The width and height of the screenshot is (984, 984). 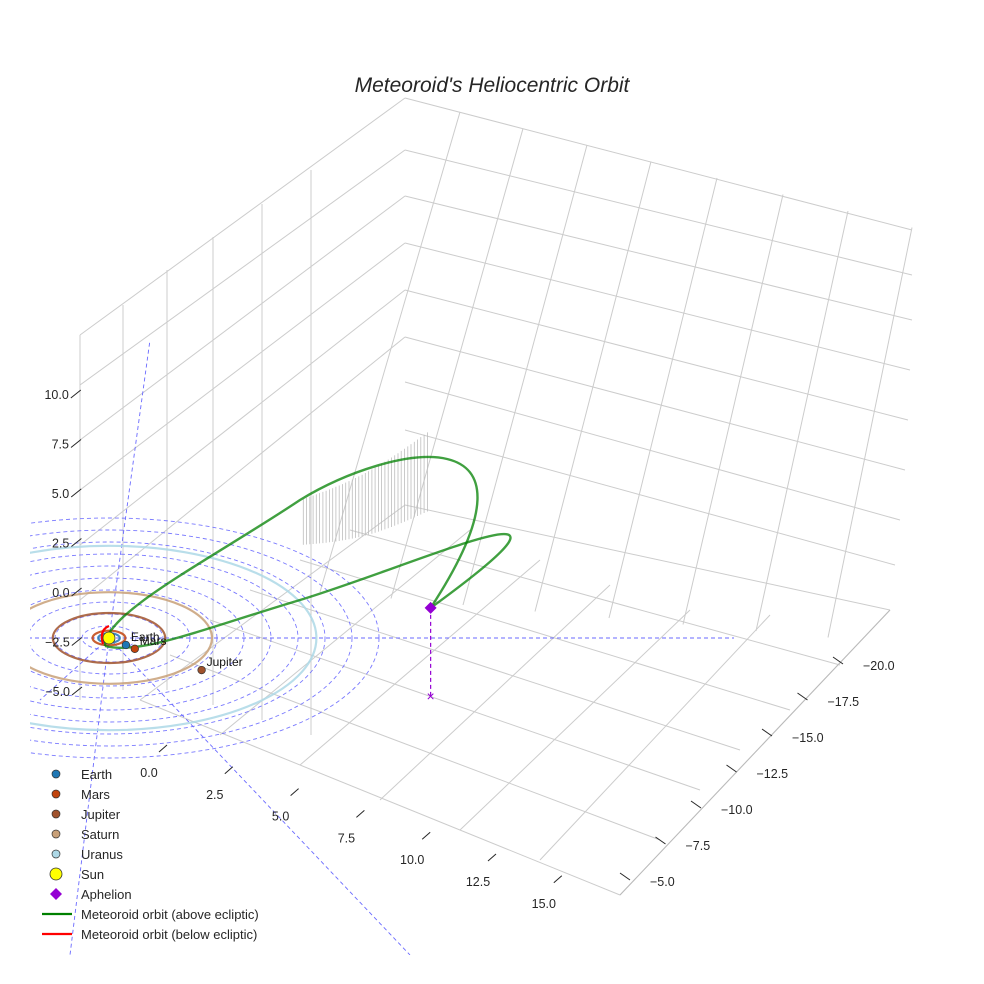 What do you see at coordinates (662, 882) in the screenshot?
I see `y-tick-label: −5.0` at bounding box center [662, 882].